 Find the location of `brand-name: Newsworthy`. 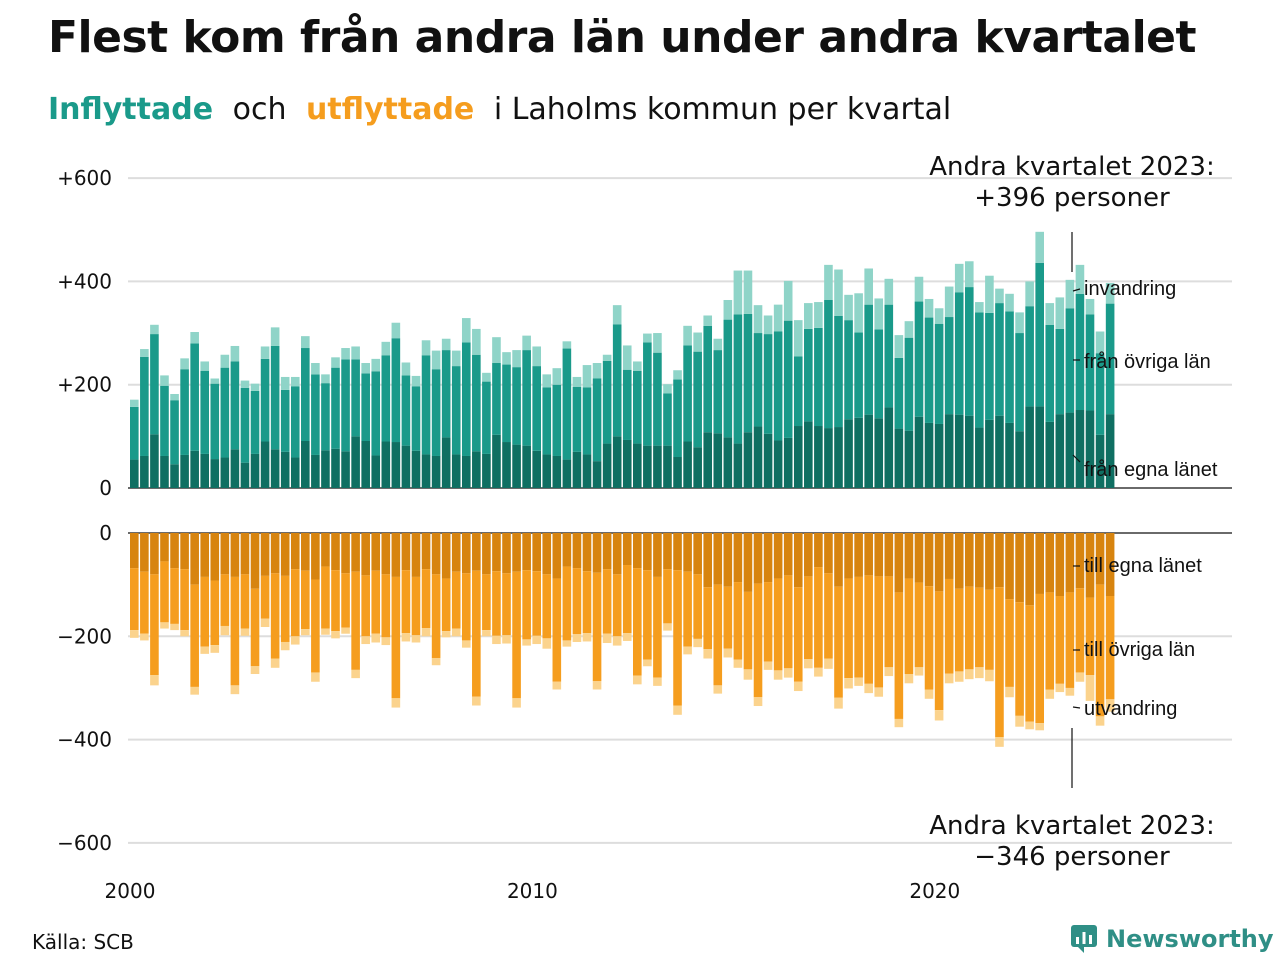

brand-name: Newsworthy is located at coordinates (1190, 939).